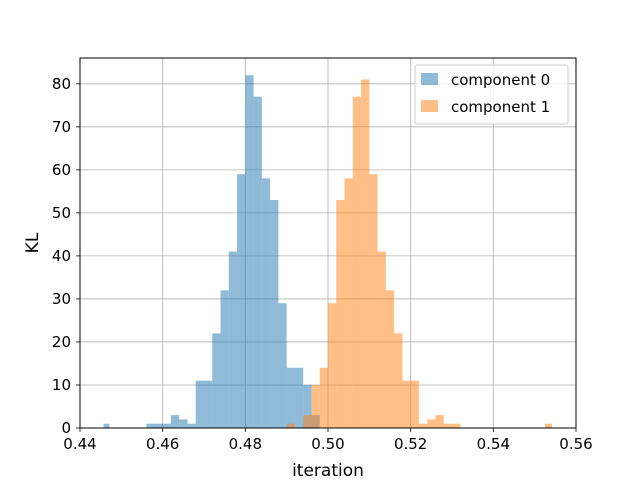 Image resolution: width=640 pixels, height=484 pixels. Describe the element at coordinates (327, 444) in the screenshot. I see `x-tick-label: 0.50` at that location.